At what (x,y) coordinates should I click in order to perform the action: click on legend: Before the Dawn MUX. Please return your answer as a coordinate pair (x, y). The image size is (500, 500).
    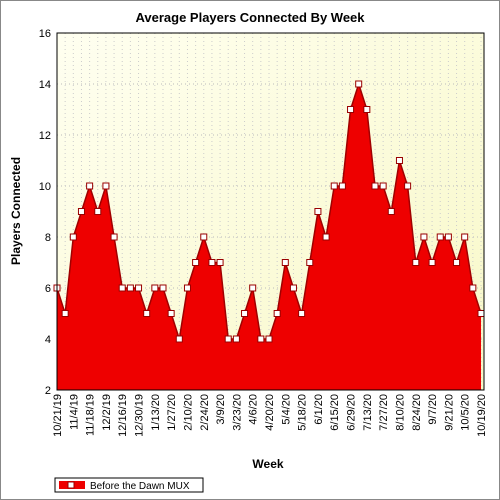
    Looking at the image, I should click on (129, 485).